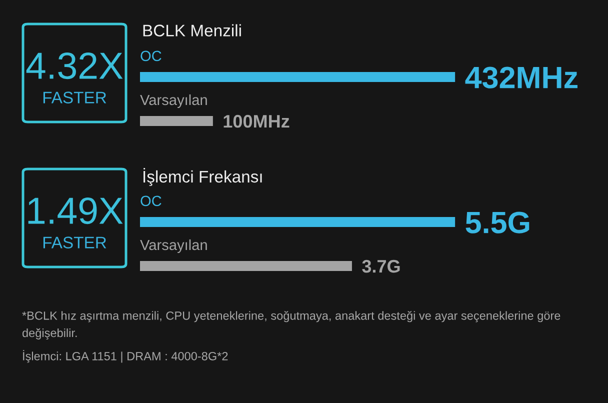 Image resolution: width=608 pixels, height=403 pixels. Describe the element at coordinates (75, 211) in the screenshot. I see `text: 1.49X` at that location.